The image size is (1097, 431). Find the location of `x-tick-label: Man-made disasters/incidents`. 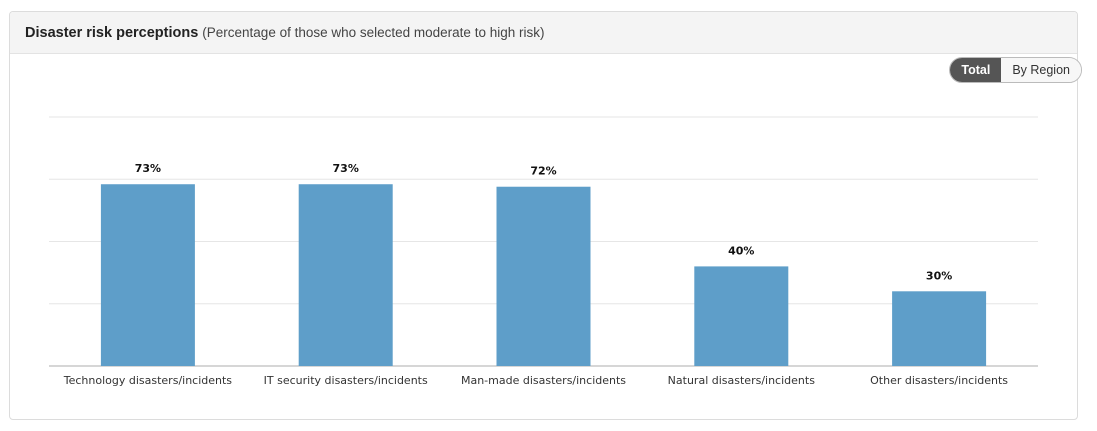

x-tick-label: Man-made disasters/incidents is located at coordinates (543, 380).